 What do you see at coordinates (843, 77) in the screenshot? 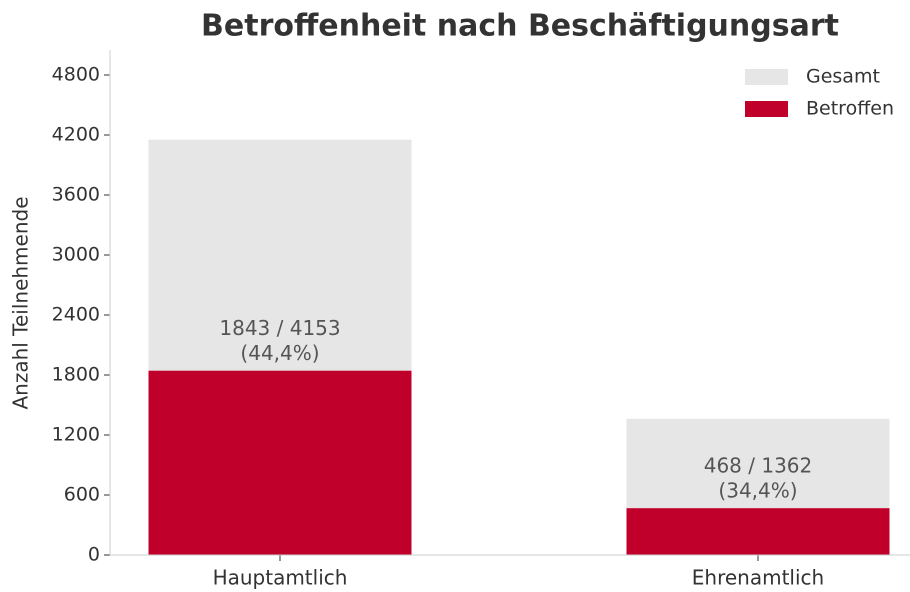
I see `legend-label: Gesamt` at bounding box center [843, 77].